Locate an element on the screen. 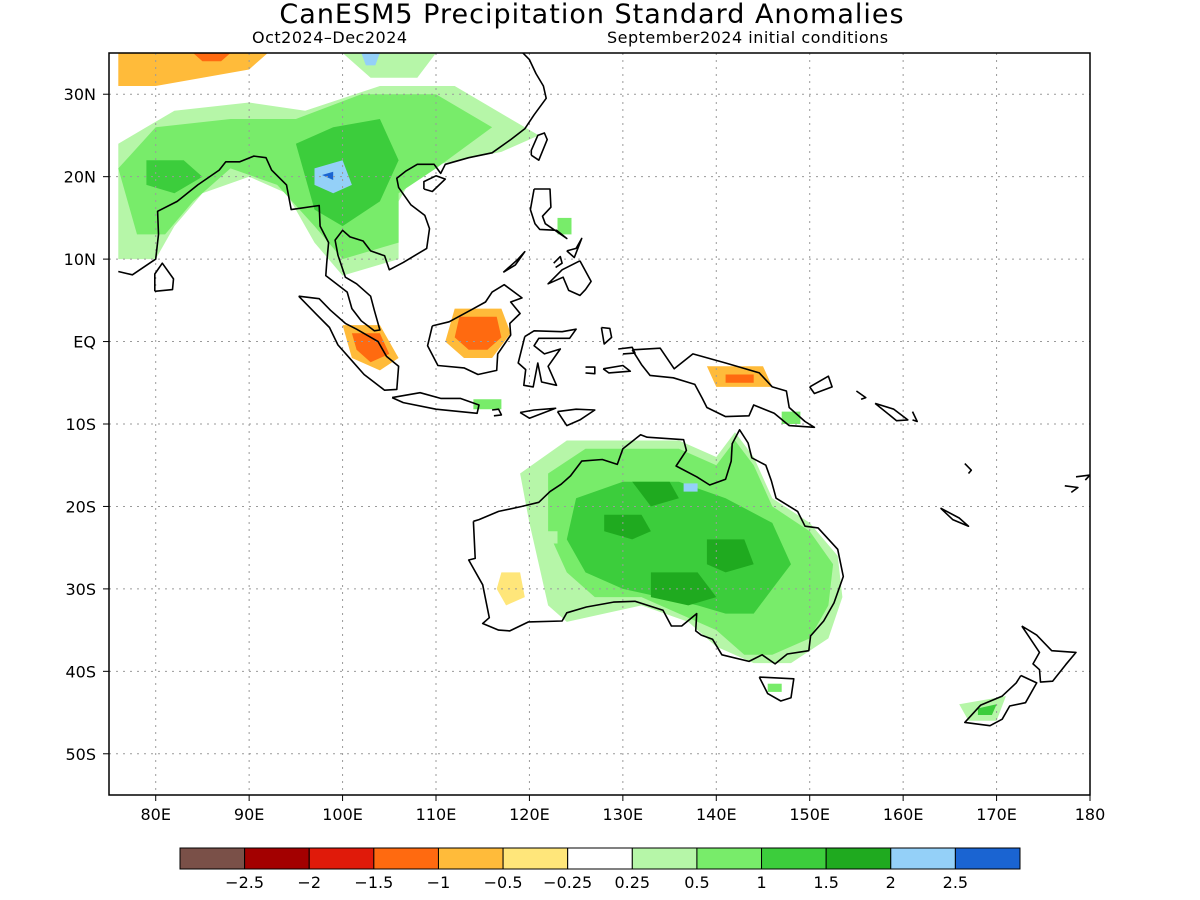  lon-tick-label: 90E is located at coordinates (249, 814).